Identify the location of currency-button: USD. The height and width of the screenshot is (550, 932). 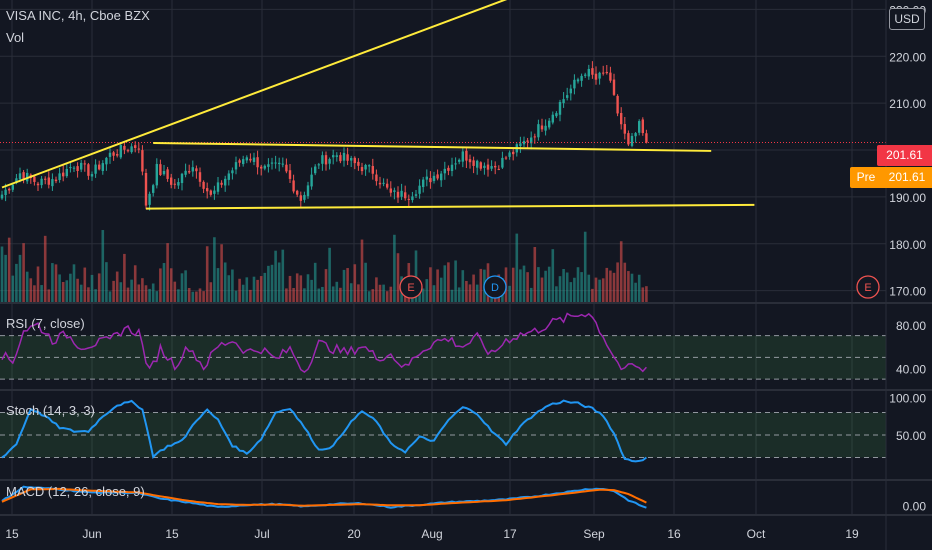
(907, 19).